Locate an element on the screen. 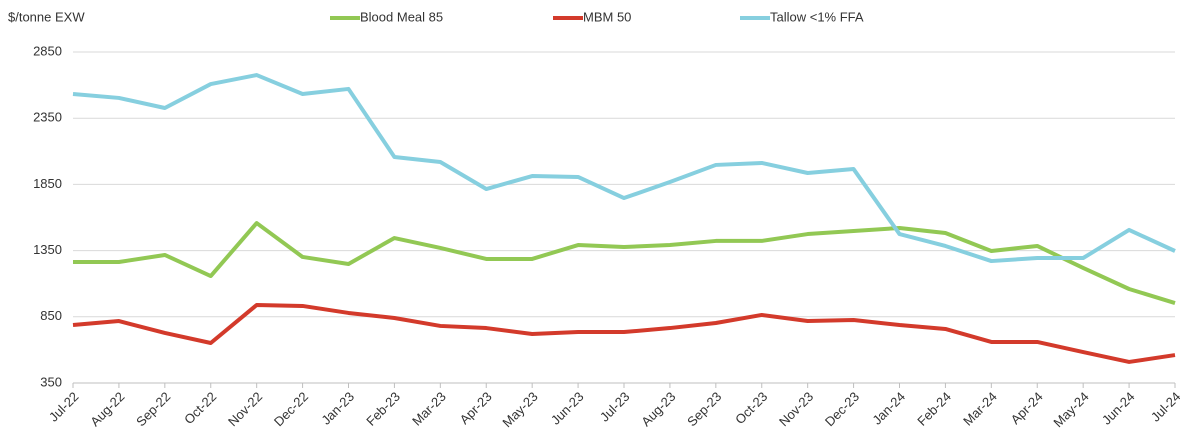  x-tick-label: Oct-22 is located at coordinates (200, 408).